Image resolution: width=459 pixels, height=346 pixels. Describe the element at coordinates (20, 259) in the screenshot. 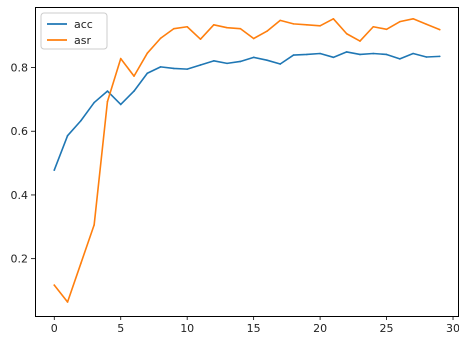

I see `y-tick-label-0.2: 0.2` at that location.